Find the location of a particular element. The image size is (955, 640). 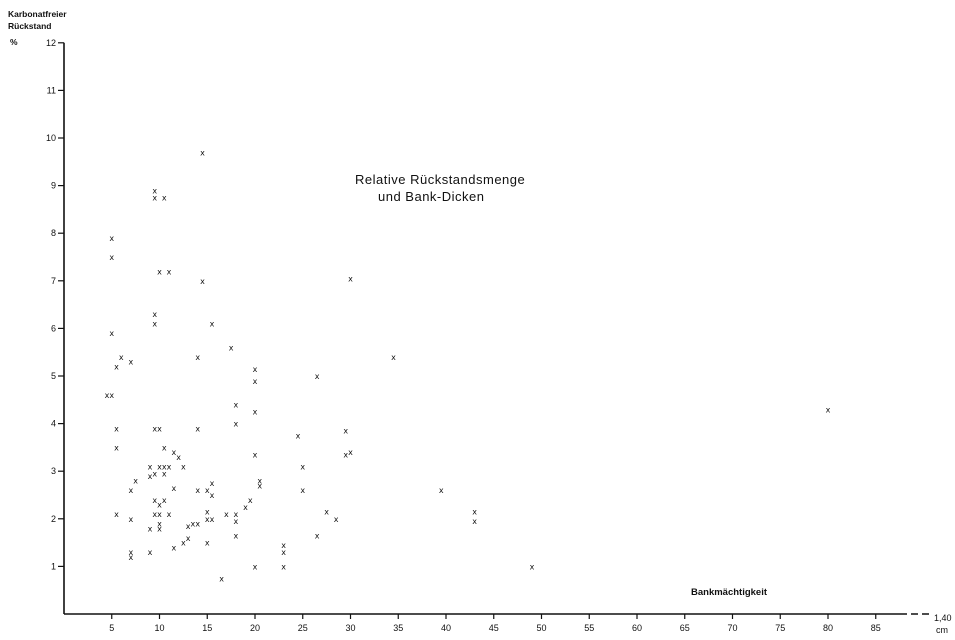

x-ticks: 5 10 15 20 25 30 35 40 45 50 55 60 65 70 75 80 85 is located at coordinates (495, 623).